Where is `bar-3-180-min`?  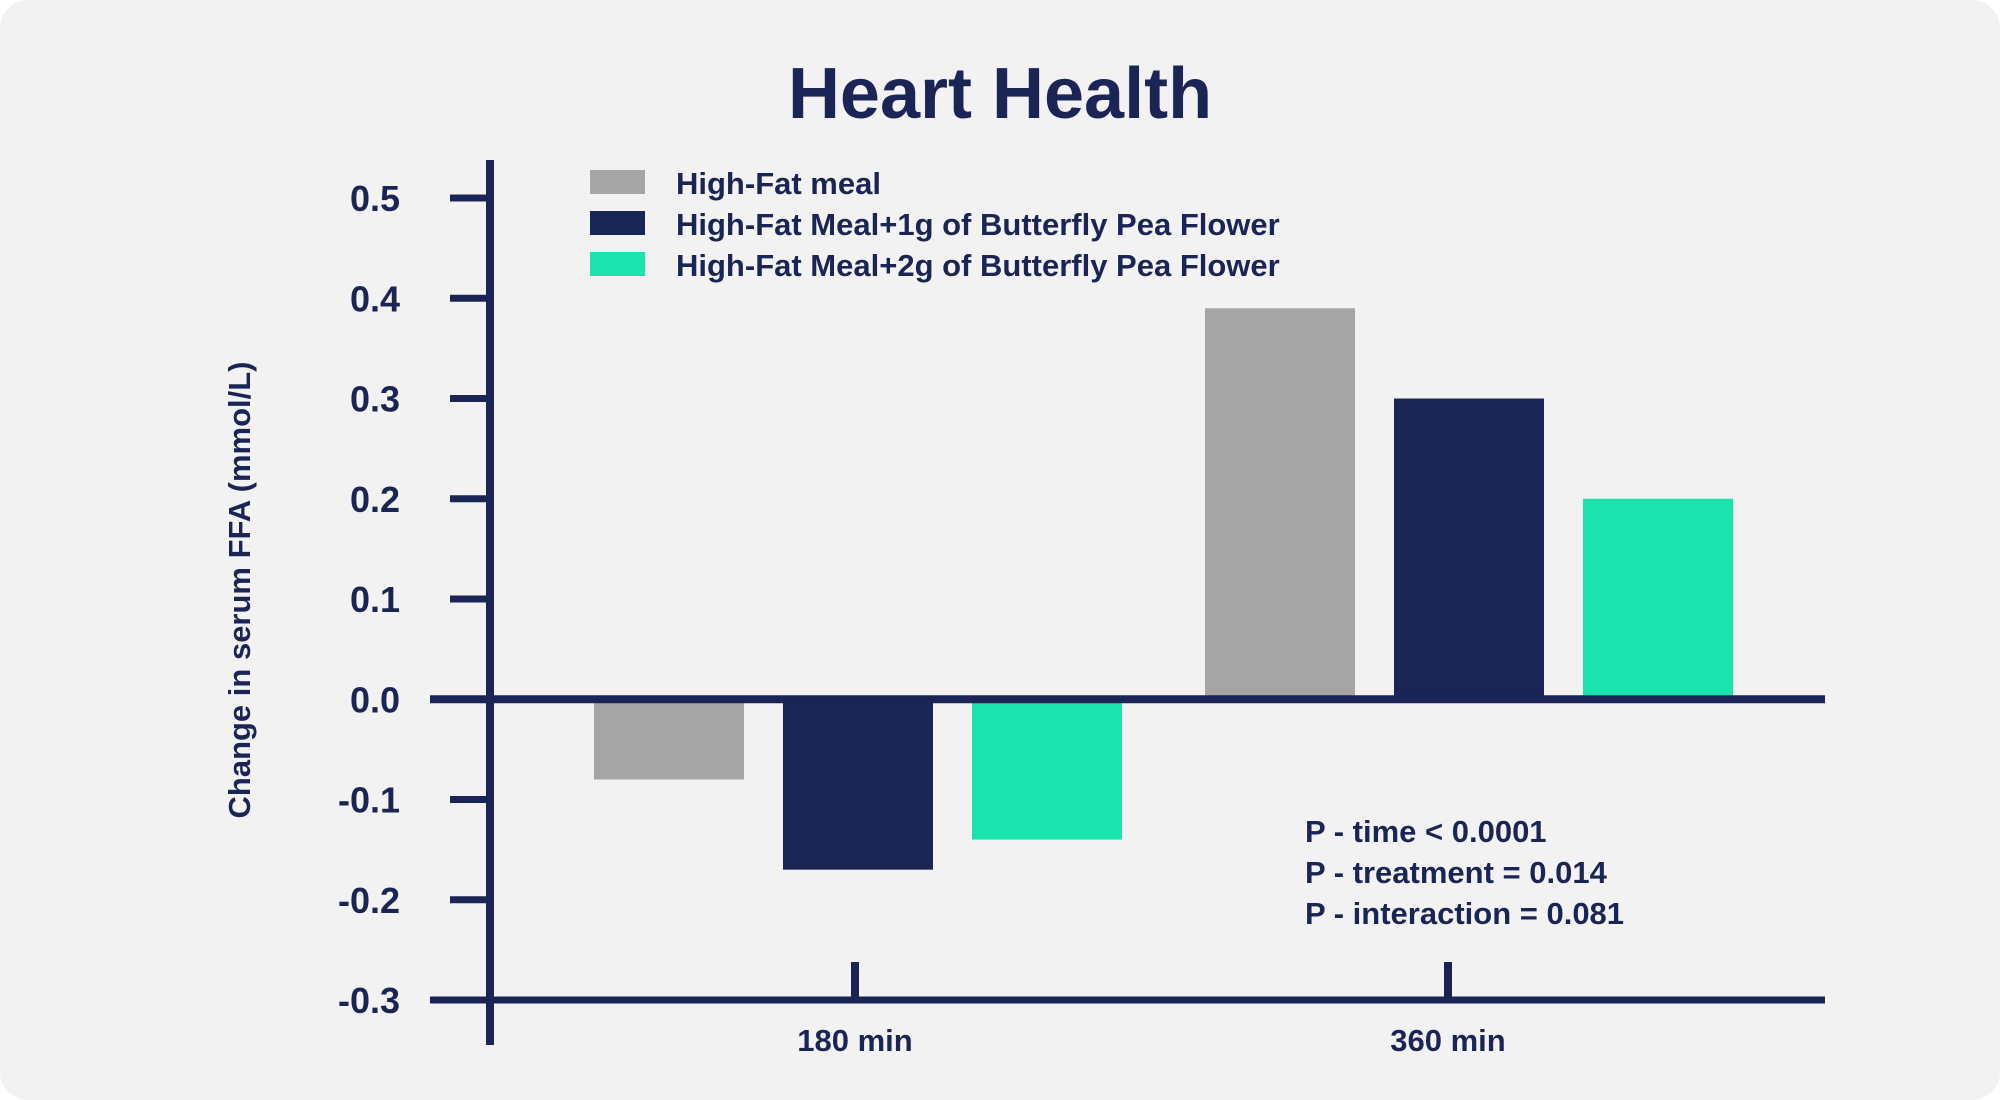 bar-3-180-min is located at coordinates (1047, 769).